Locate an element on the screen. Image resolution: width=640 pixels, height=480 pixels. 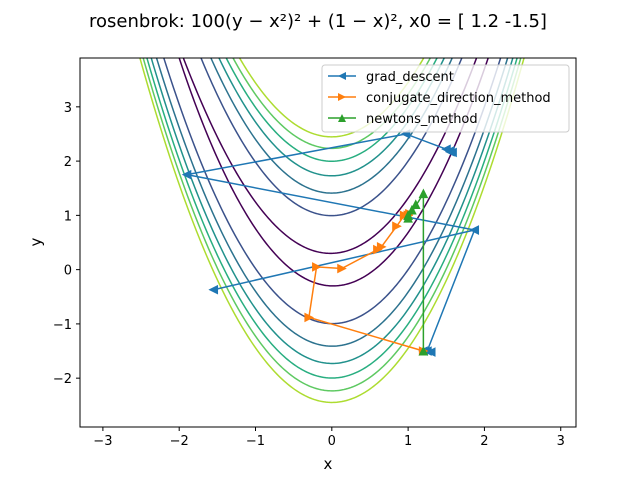
y-tick-label: 1 is located at coordinates (68, 216).